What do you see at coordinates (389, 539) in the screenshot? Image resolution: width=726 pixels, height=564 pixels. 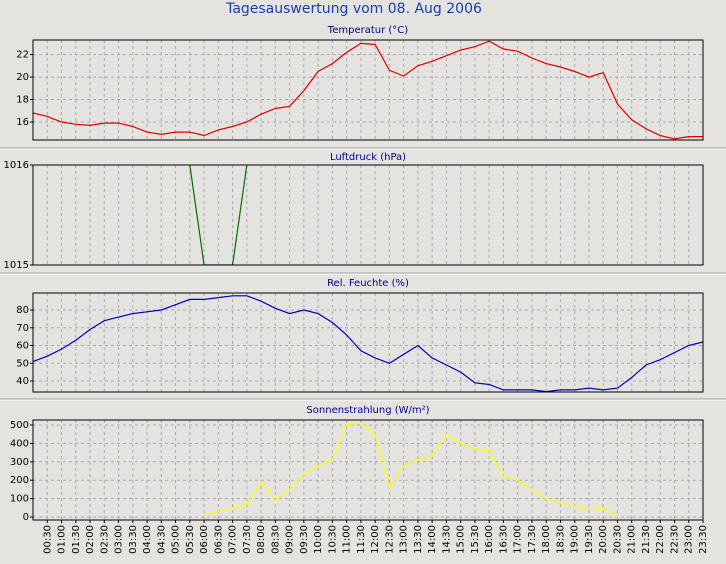 I see `x-tick-label: 12:30` at bounding box center [389, 539].